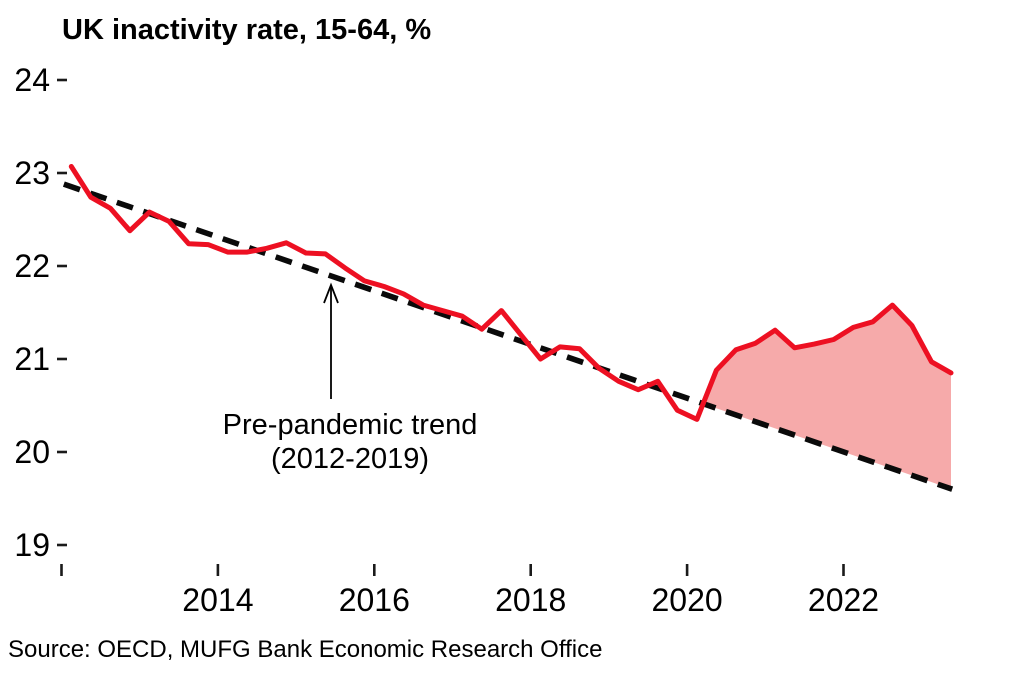  Describe the element at coordinates (350, 442) in the screenshot. I see `trend-annotation: Pre-pandemic trend (2012-2019)` at that location.